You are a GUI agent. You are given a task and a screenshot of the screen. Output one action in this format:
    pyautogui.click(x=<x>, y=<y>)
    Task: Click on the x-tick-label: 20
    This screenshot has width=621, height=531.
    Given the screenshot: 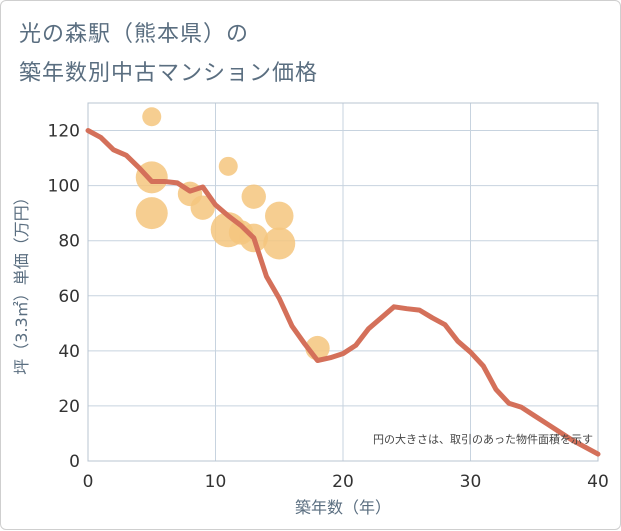 What is the action you would take?
    pyautogui.click(x=343, y=482)
    